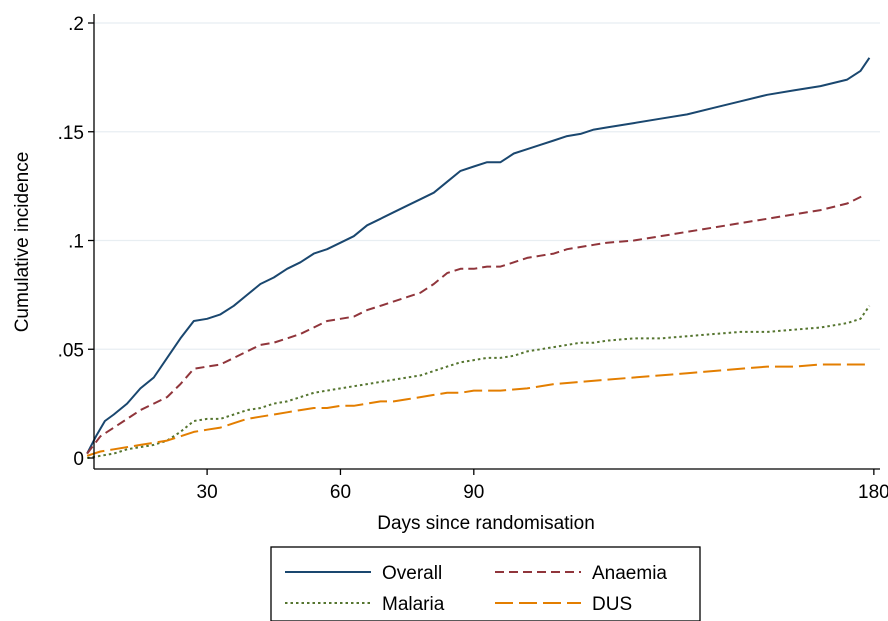 The width and height of the screenshot is (888, 621). I want to click on y-ticks: 0 .05 .1 .15 .2, so click(76, 242).